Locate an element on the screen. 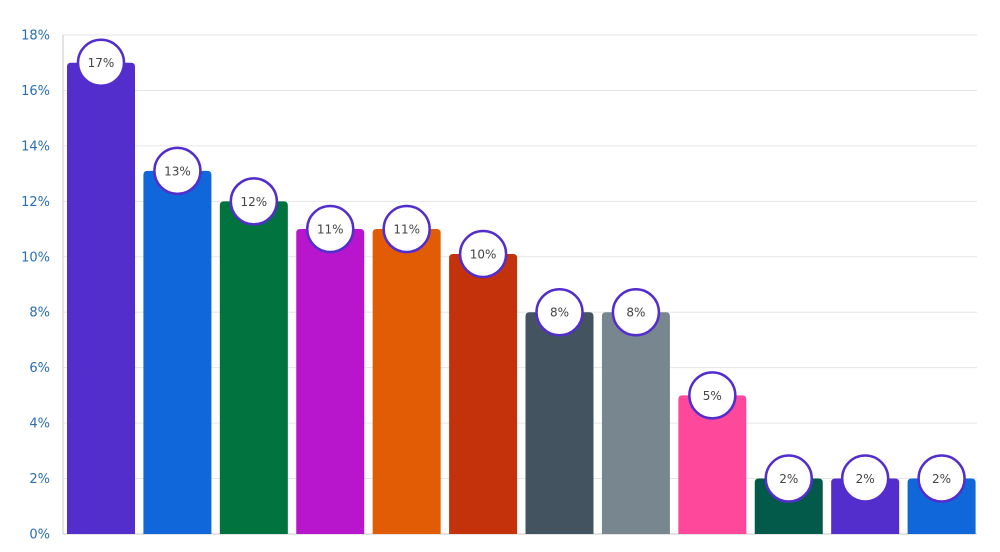 This screenshot has width=1000, height=552. data-label: 13% is located at coordinates (177, 171).